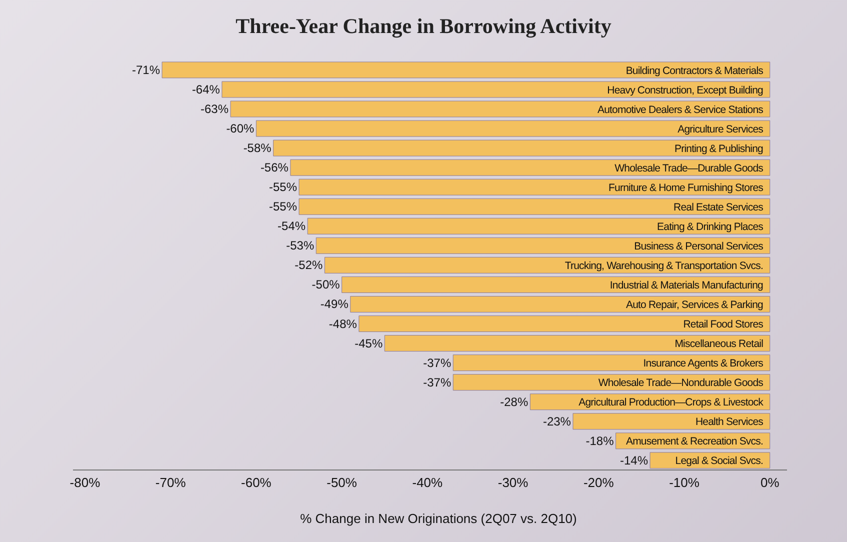  Describe the element at coordinates (300, 245) in the screenshot. I see `data-label: -53%` at that location.